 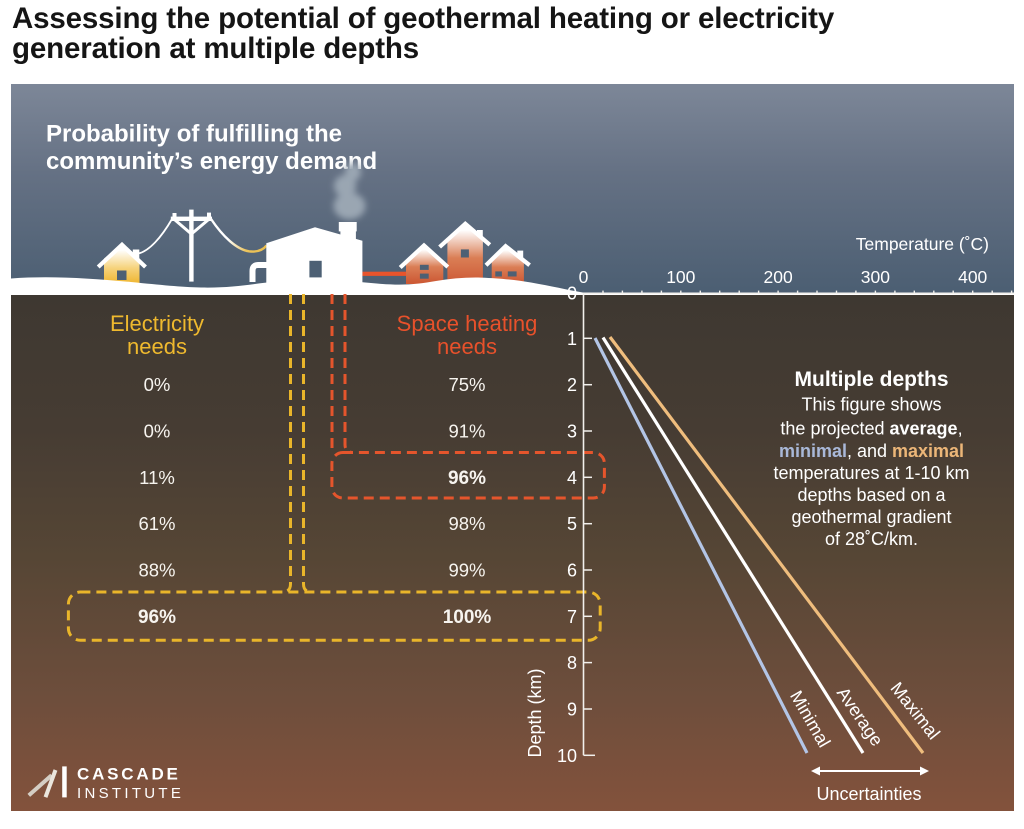 I want to click on svg-text: CASCADE, so click(x=129, y=774).